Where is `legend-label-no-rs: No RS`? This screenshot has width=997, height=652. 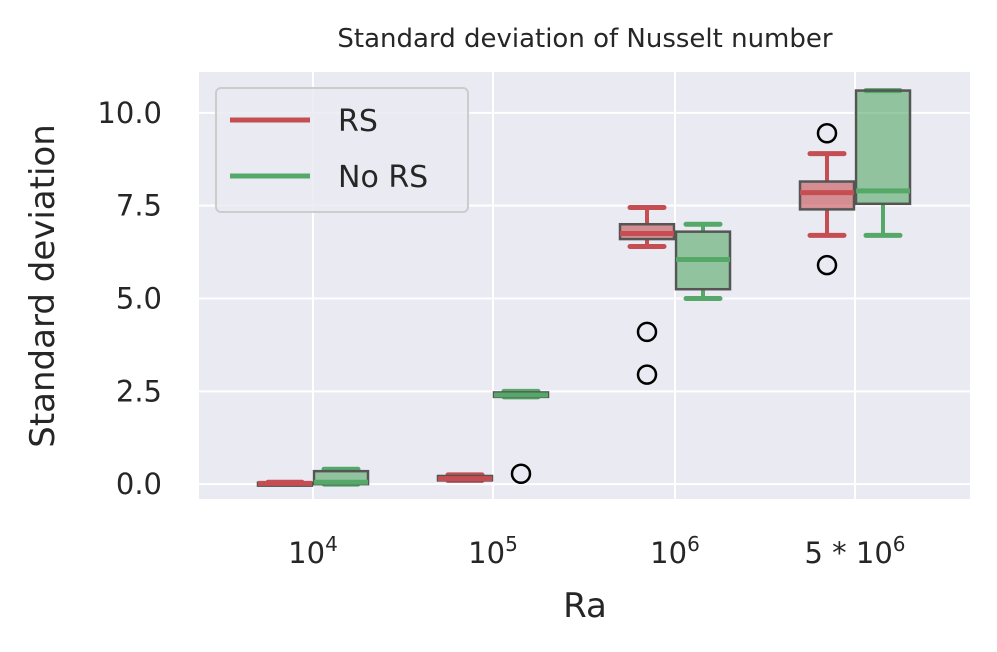 legend-label-no-rs: No RS is located at coordinates (383, 177).